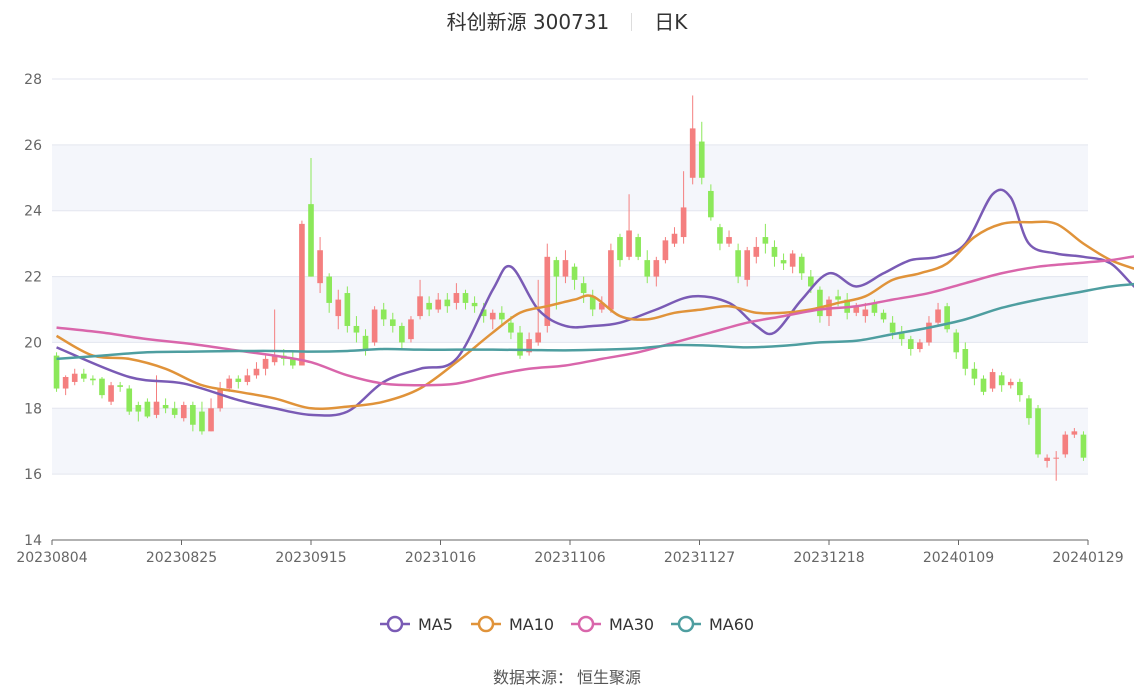 This screenshot has width=1134, height=689. What do you see at coordinates (33, 212) in the screenshot?
I see `y-tick-label: 24` at bounding box center [33, 212].